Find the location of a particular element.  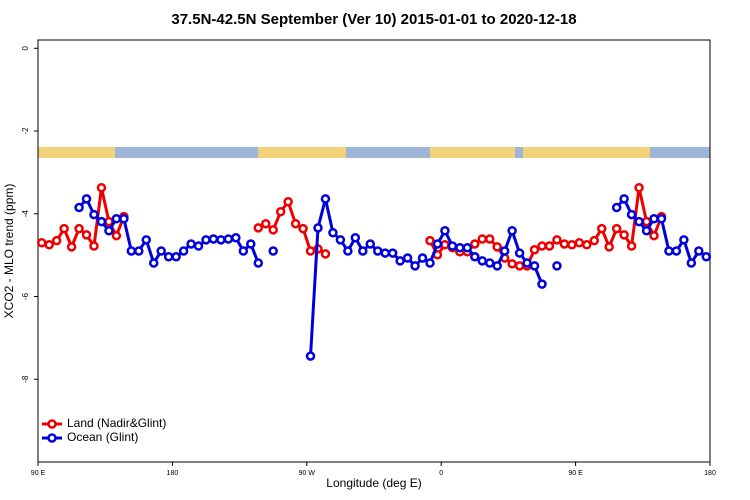

x-axis-label: Longitude (deg E) is located at coordinates (373, 483).